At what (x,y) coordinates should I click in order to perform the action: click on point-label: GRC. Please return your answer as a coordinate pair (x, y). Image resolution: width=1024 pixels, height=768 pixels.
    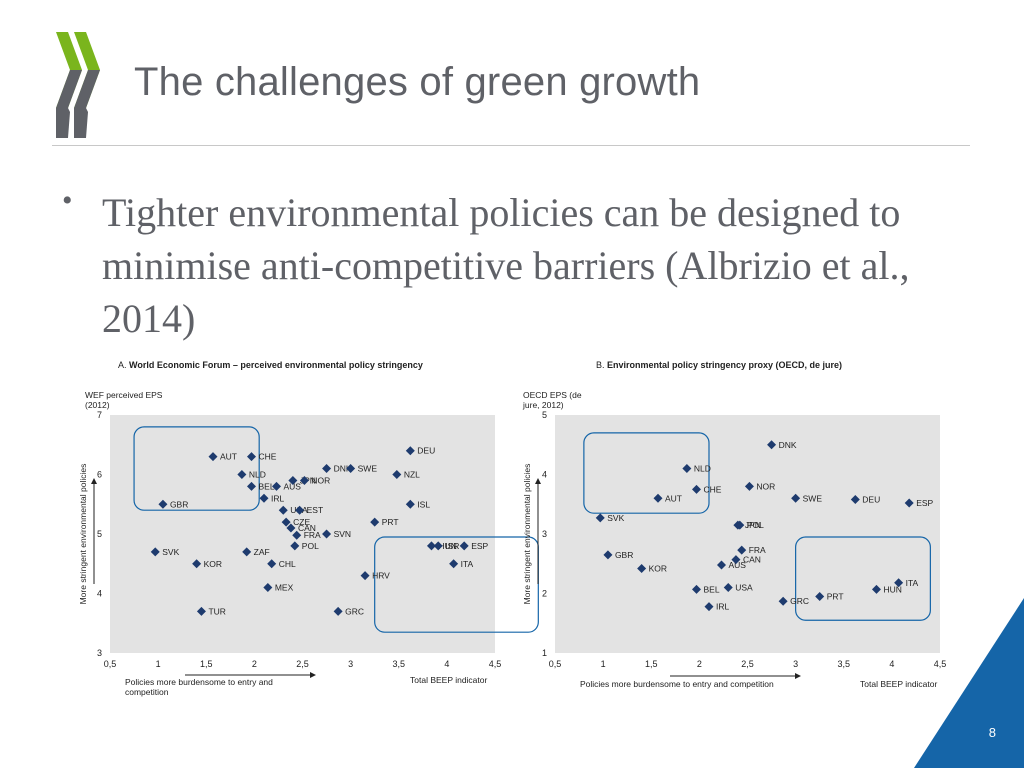
    Looking at the image, I should click on (354, 611).